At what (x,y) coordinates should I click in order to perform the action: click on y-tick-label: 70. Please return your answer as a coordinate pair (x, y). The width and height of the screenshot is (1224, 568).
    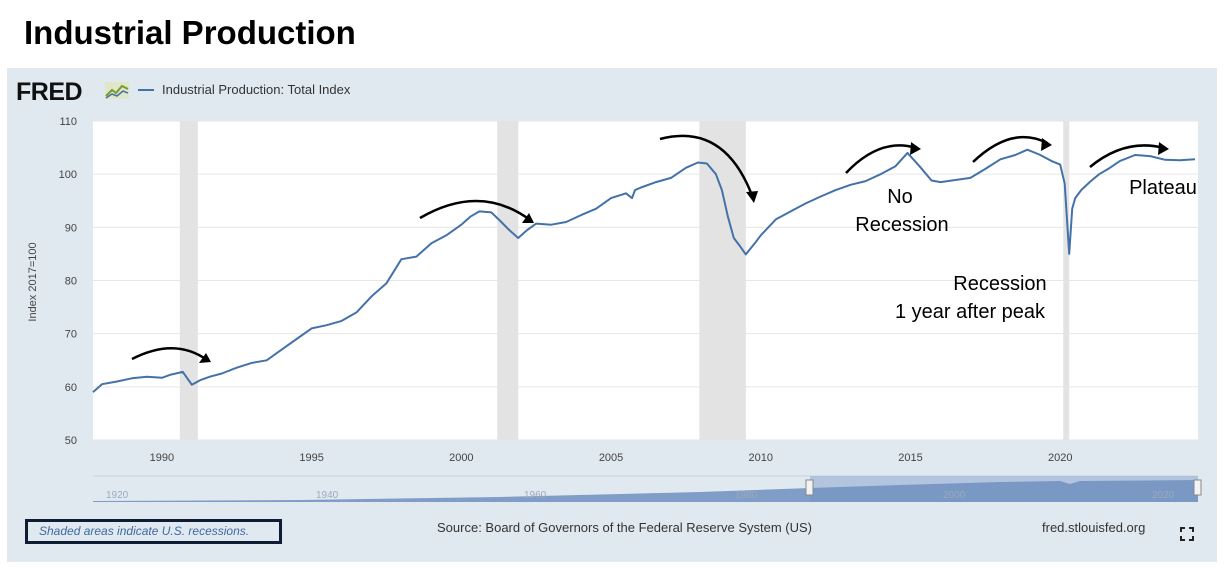
    Looking at the image, I should click on (71, 335).